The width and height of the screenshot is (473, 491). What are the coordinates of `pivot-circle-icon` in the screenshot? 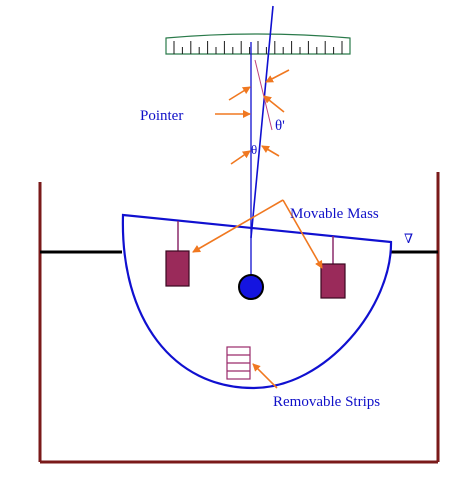 It's located at (251, 287).